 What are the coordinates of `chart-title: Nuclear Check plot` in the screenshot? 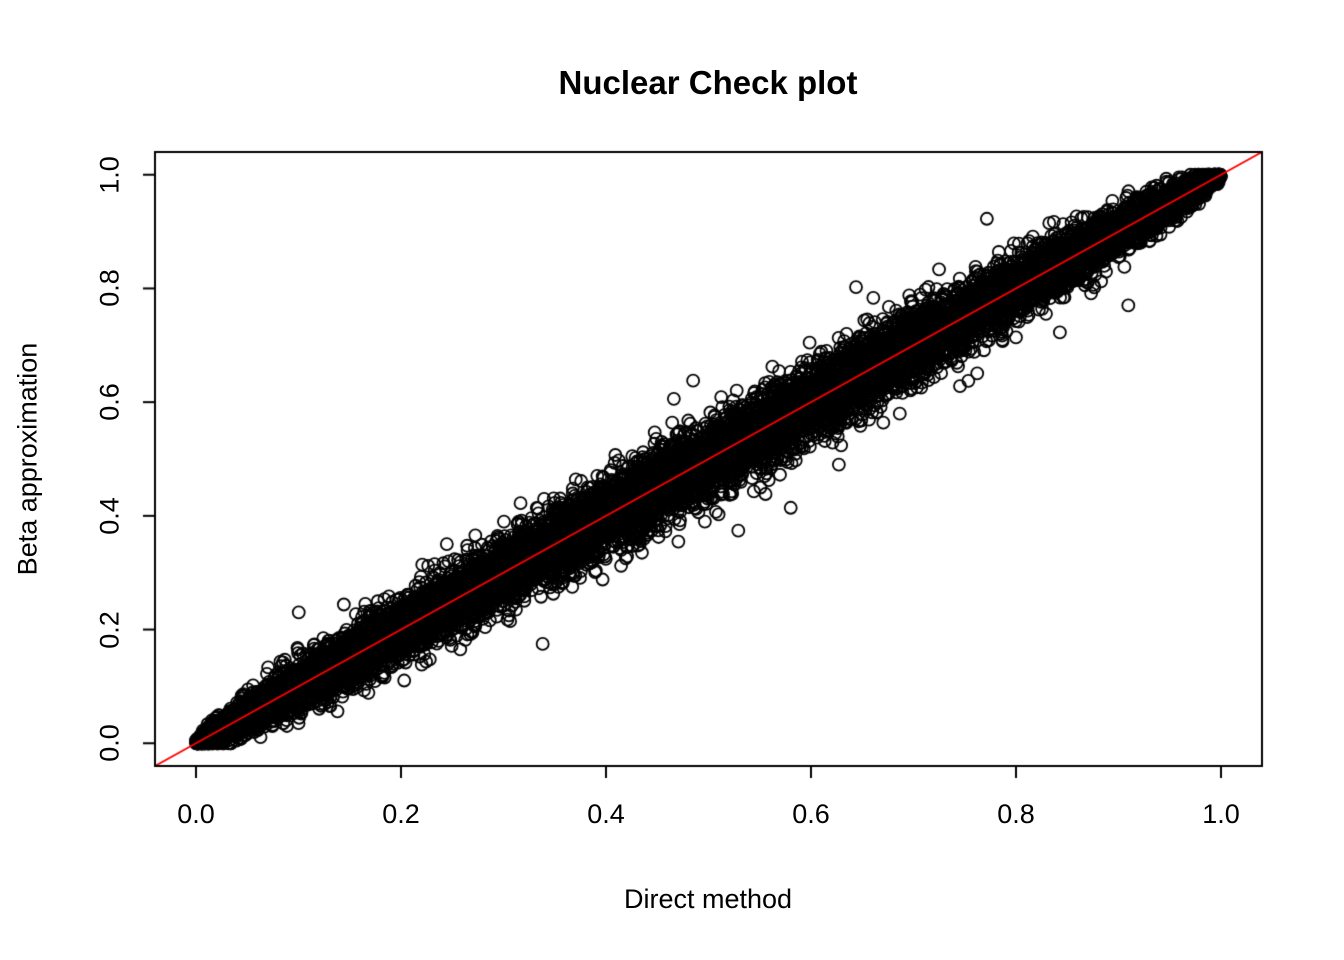 It's located at (708, 82).